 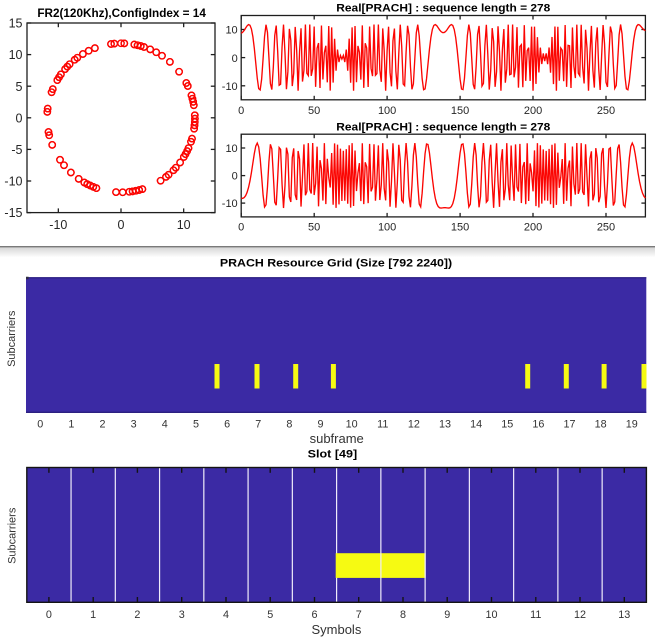 What do you see at coordinates (13, 213) in the screenshot?
I see `svg-text: -15` at bounding box center [13, 213].